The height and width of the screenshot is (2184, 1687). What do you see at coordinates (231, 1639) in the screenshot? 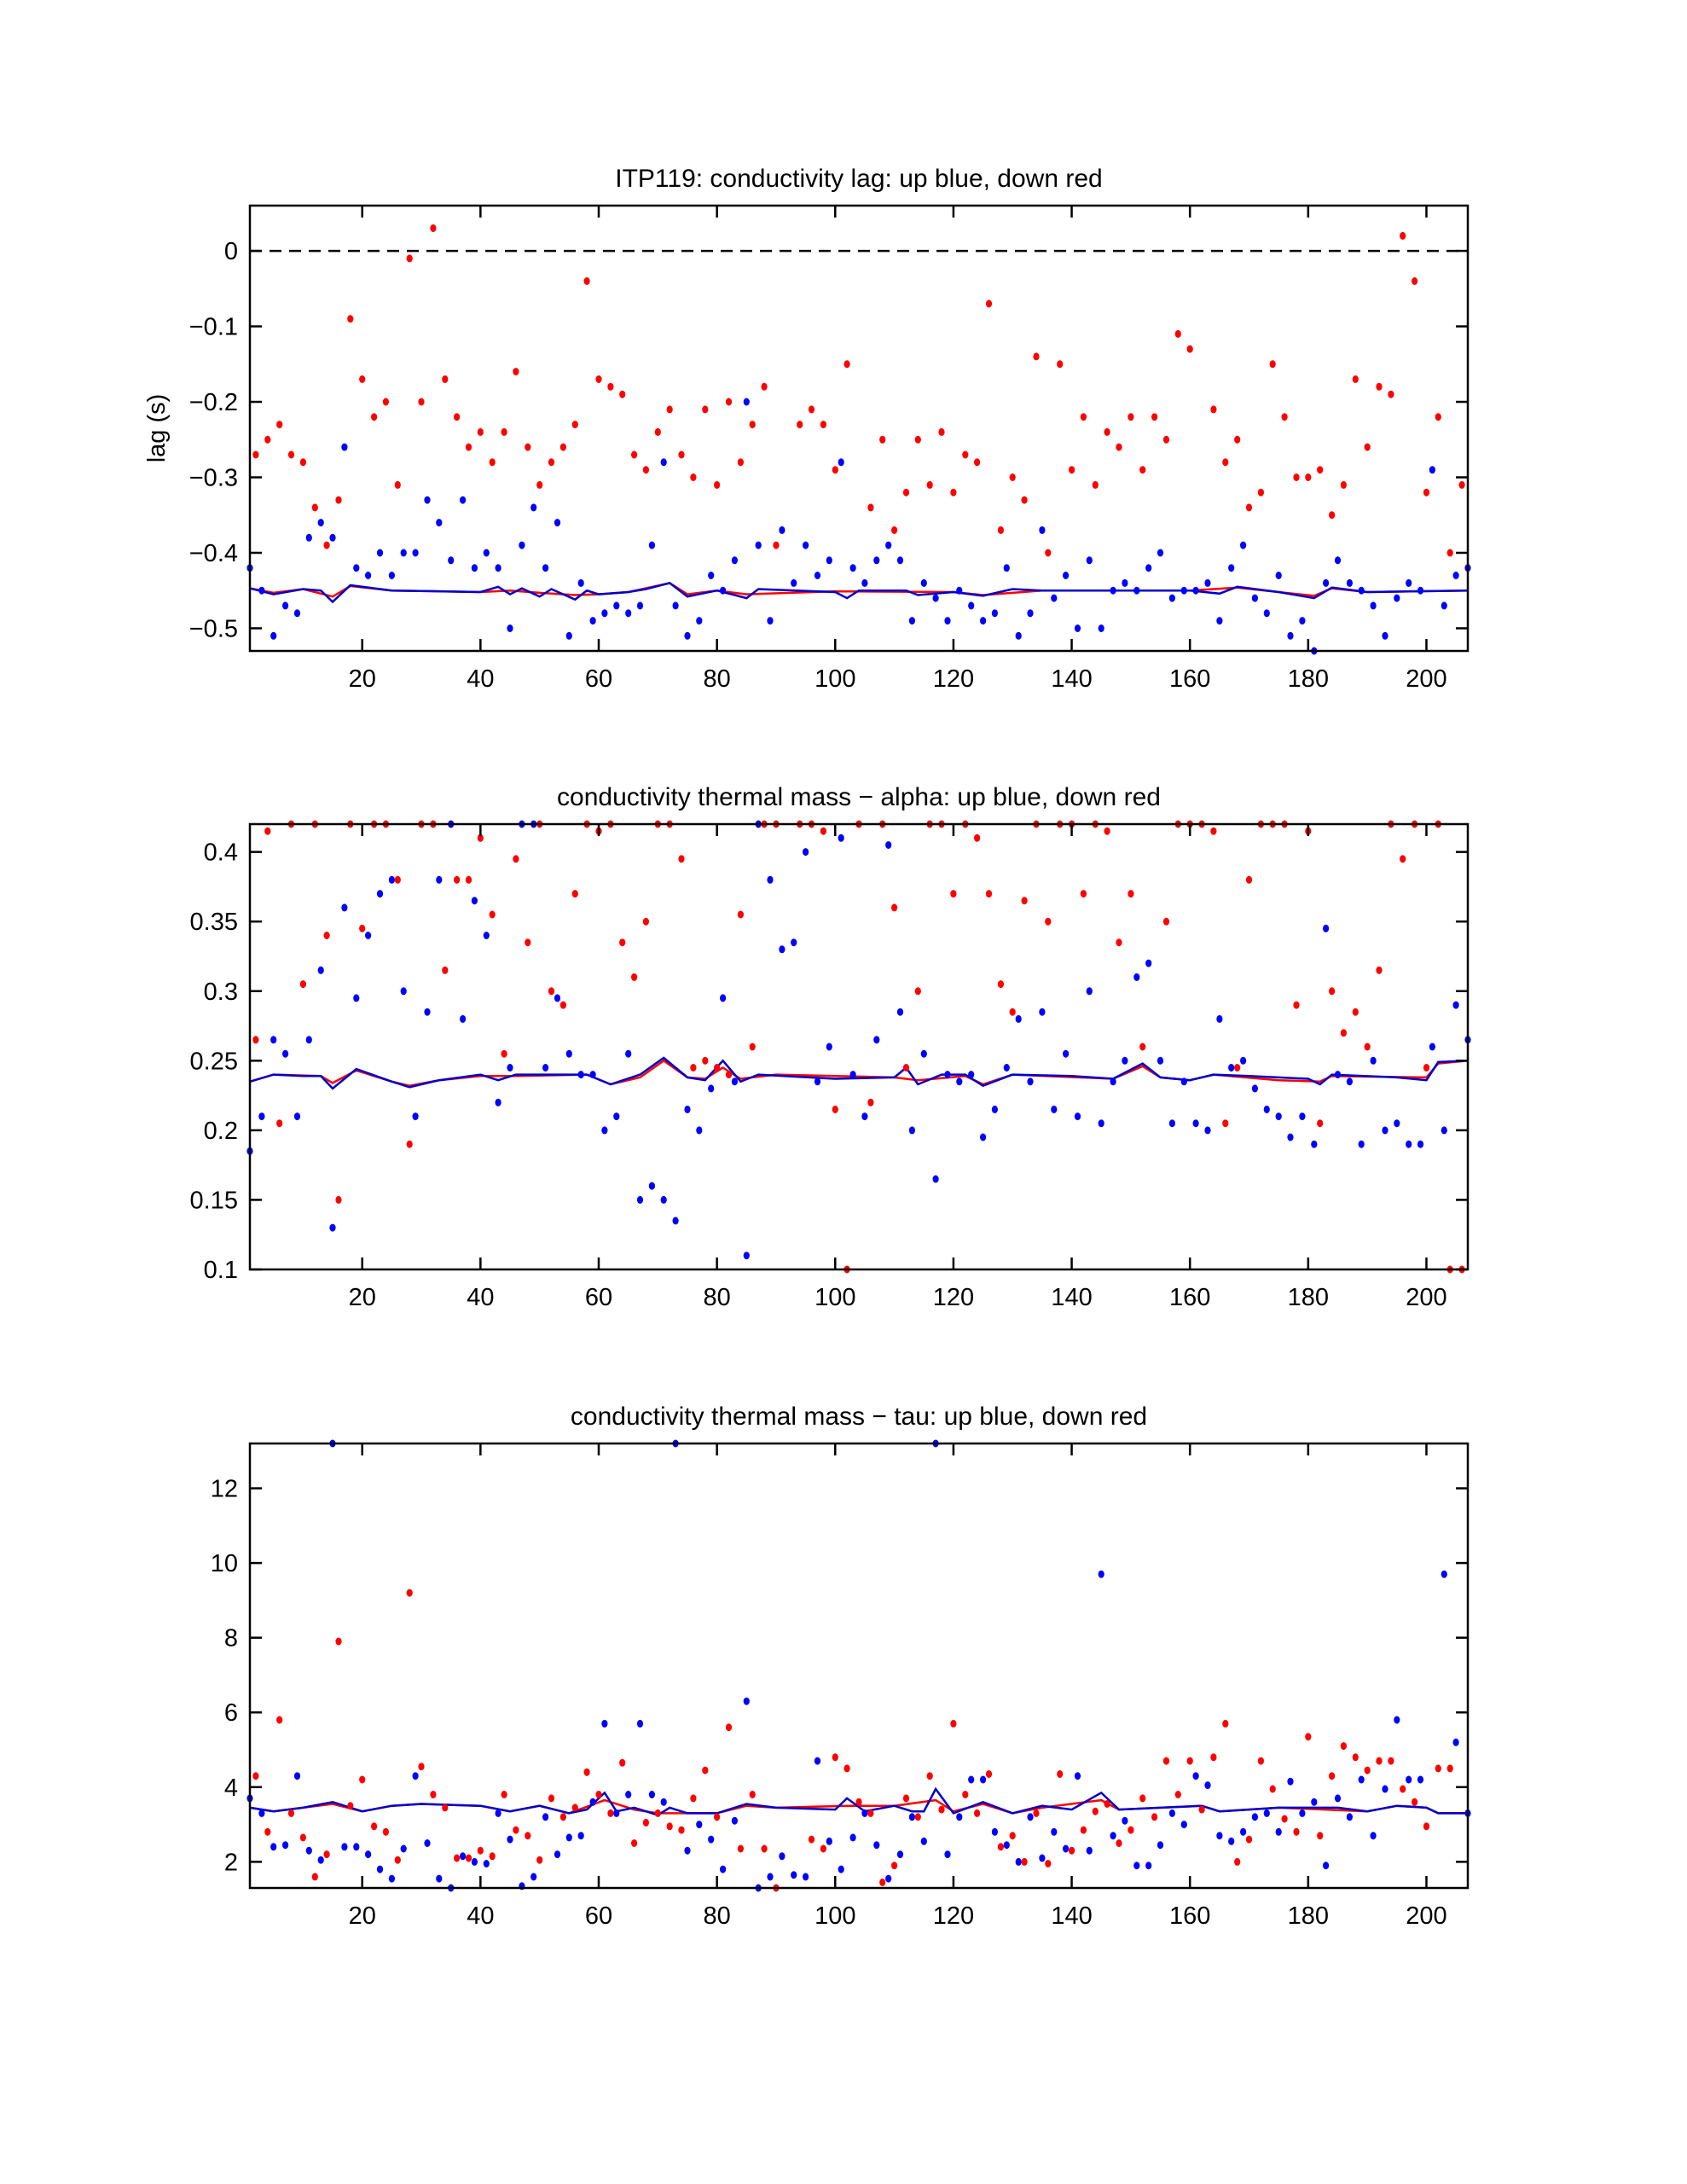
I see `y-tick-label: 8` at bounding box center [231, 1639].